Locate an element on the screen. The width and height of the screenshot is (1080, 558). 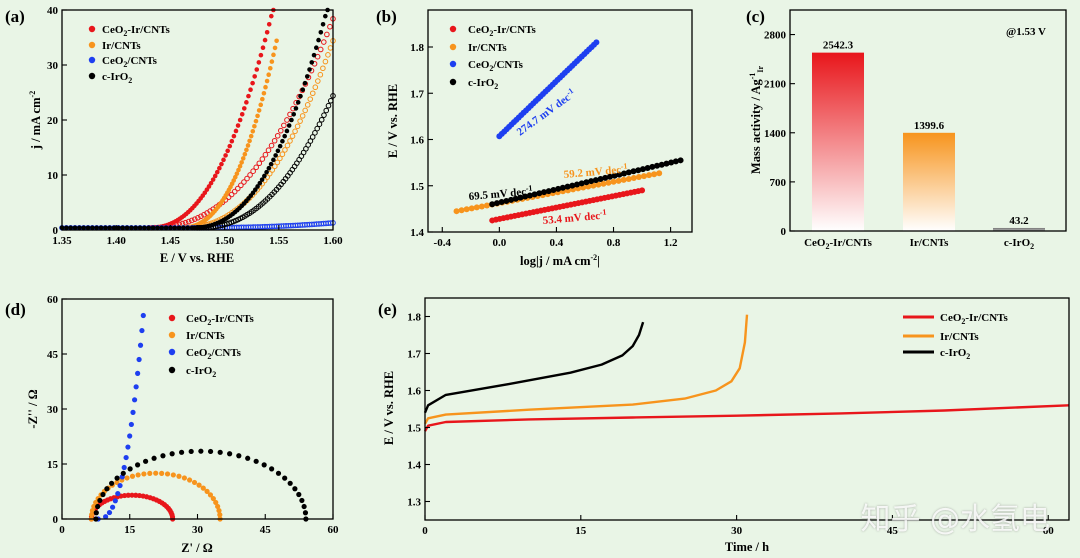
y-tick-label: 60 is located at coordinates (53, 300).